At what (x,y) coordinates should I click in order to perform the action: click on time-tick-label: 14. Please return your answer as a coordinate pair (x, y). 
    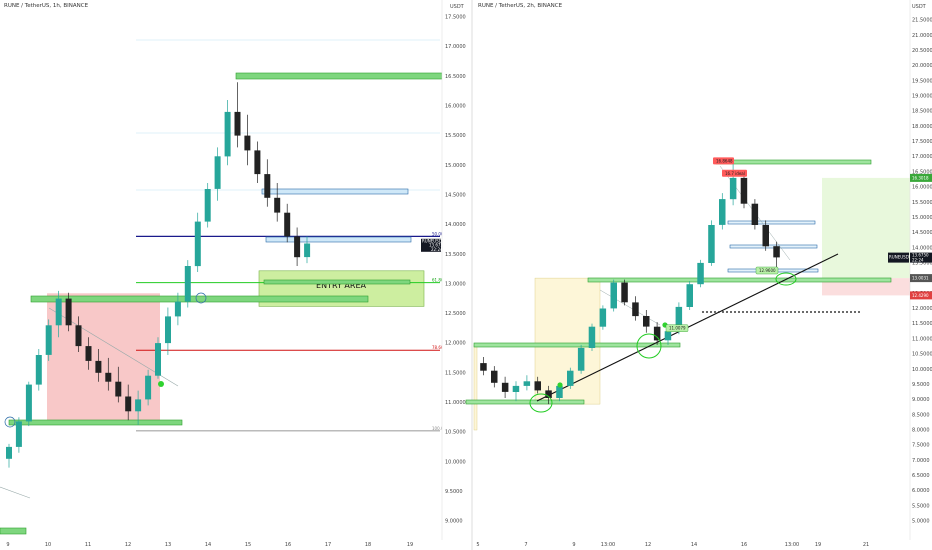
    Looking at the image, I should click on (694, 545).